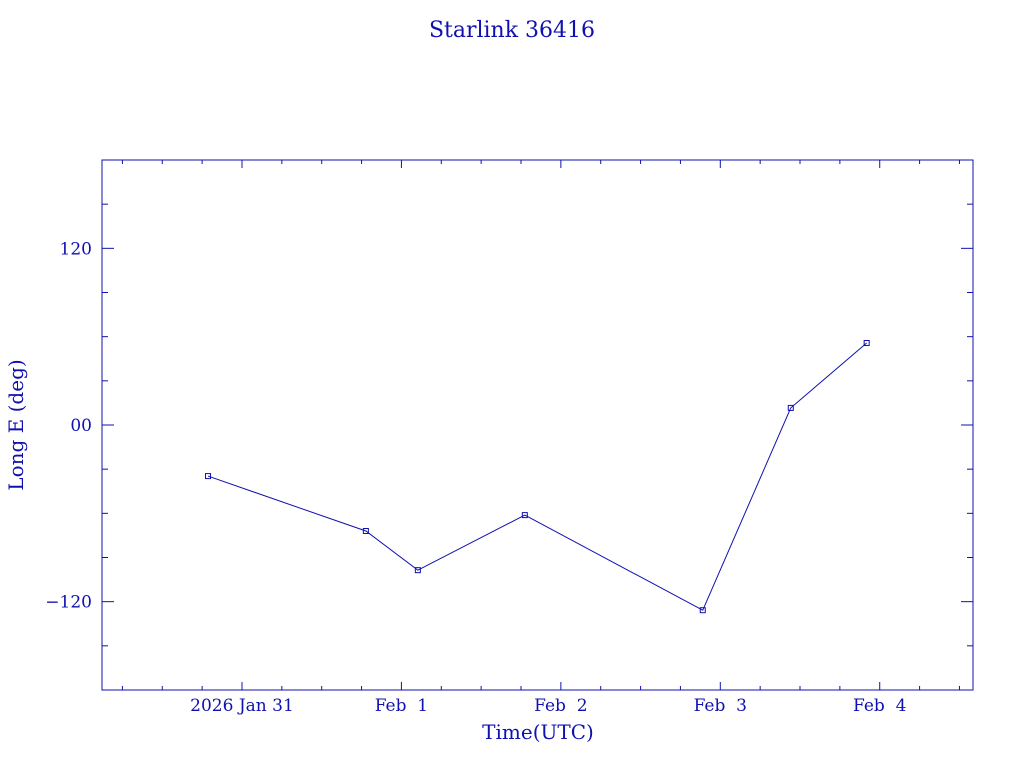 The height and width of the screenshot is (768, 1024). I want to click on x-tick-label: 2026 Jan 31, so click(242, 706).